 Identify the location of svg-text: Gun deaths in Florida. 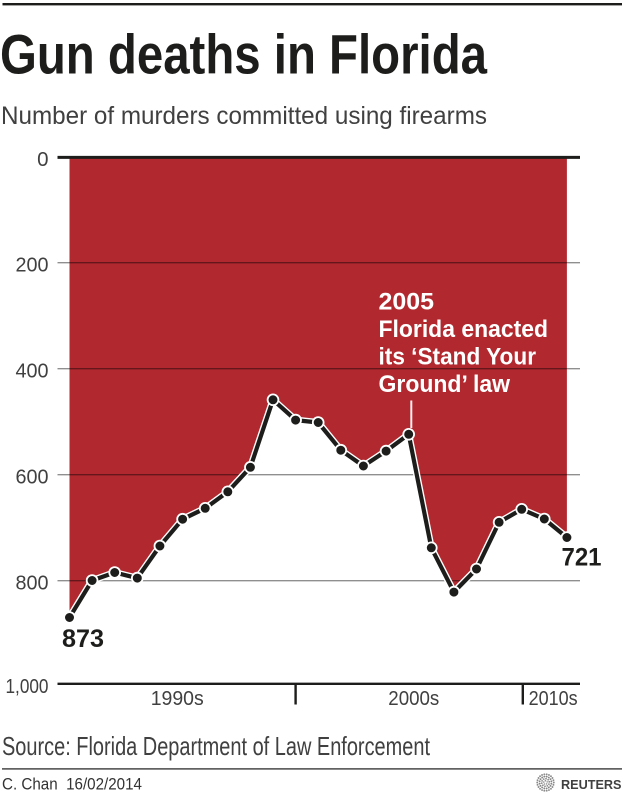
(244, 54).